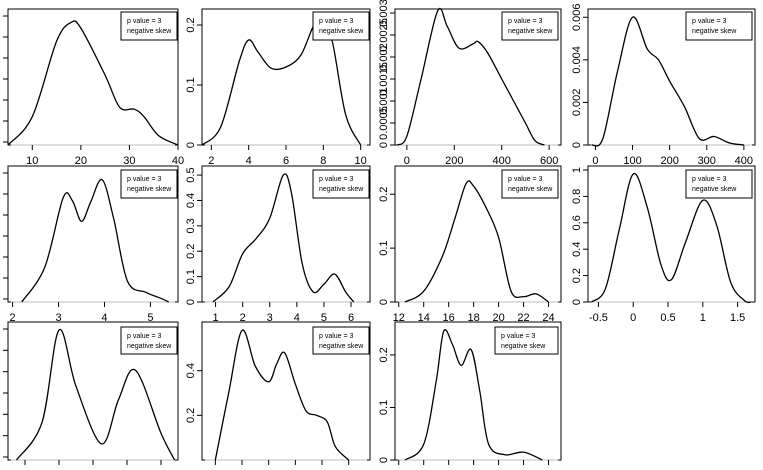  What do you see at coordinates (191, 225) in the screenshot?
I see `y-tick-label: 0.3` at bounding box center [191, 225].